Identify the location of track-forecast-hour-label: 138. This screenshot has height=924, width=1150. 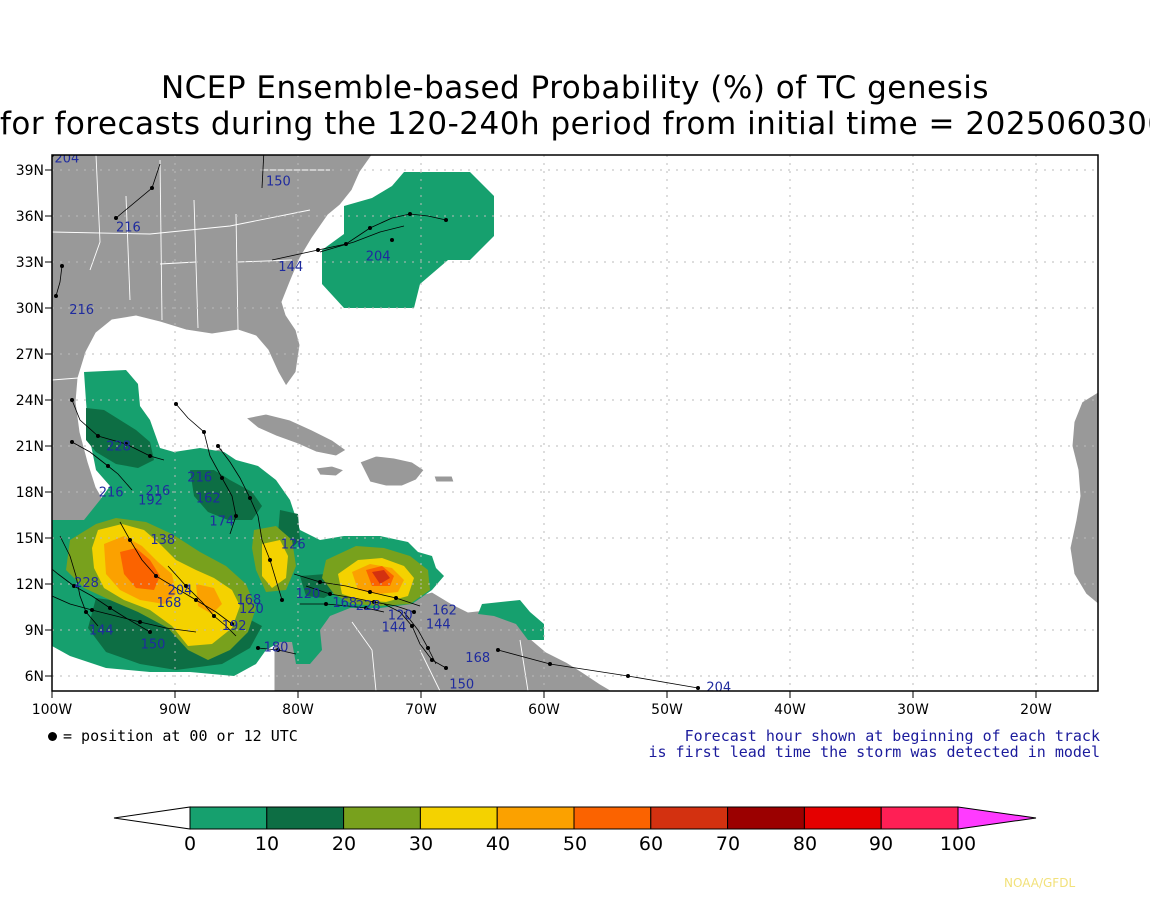
(162, 540).